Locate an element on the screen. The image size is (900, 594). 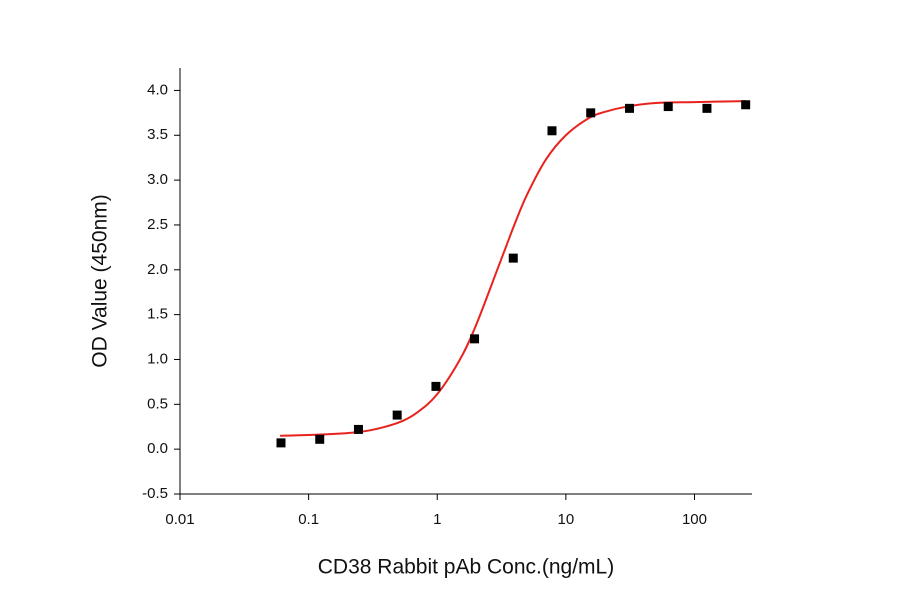
y-tick-label: 3.0 is located at coordinates (157, 179).